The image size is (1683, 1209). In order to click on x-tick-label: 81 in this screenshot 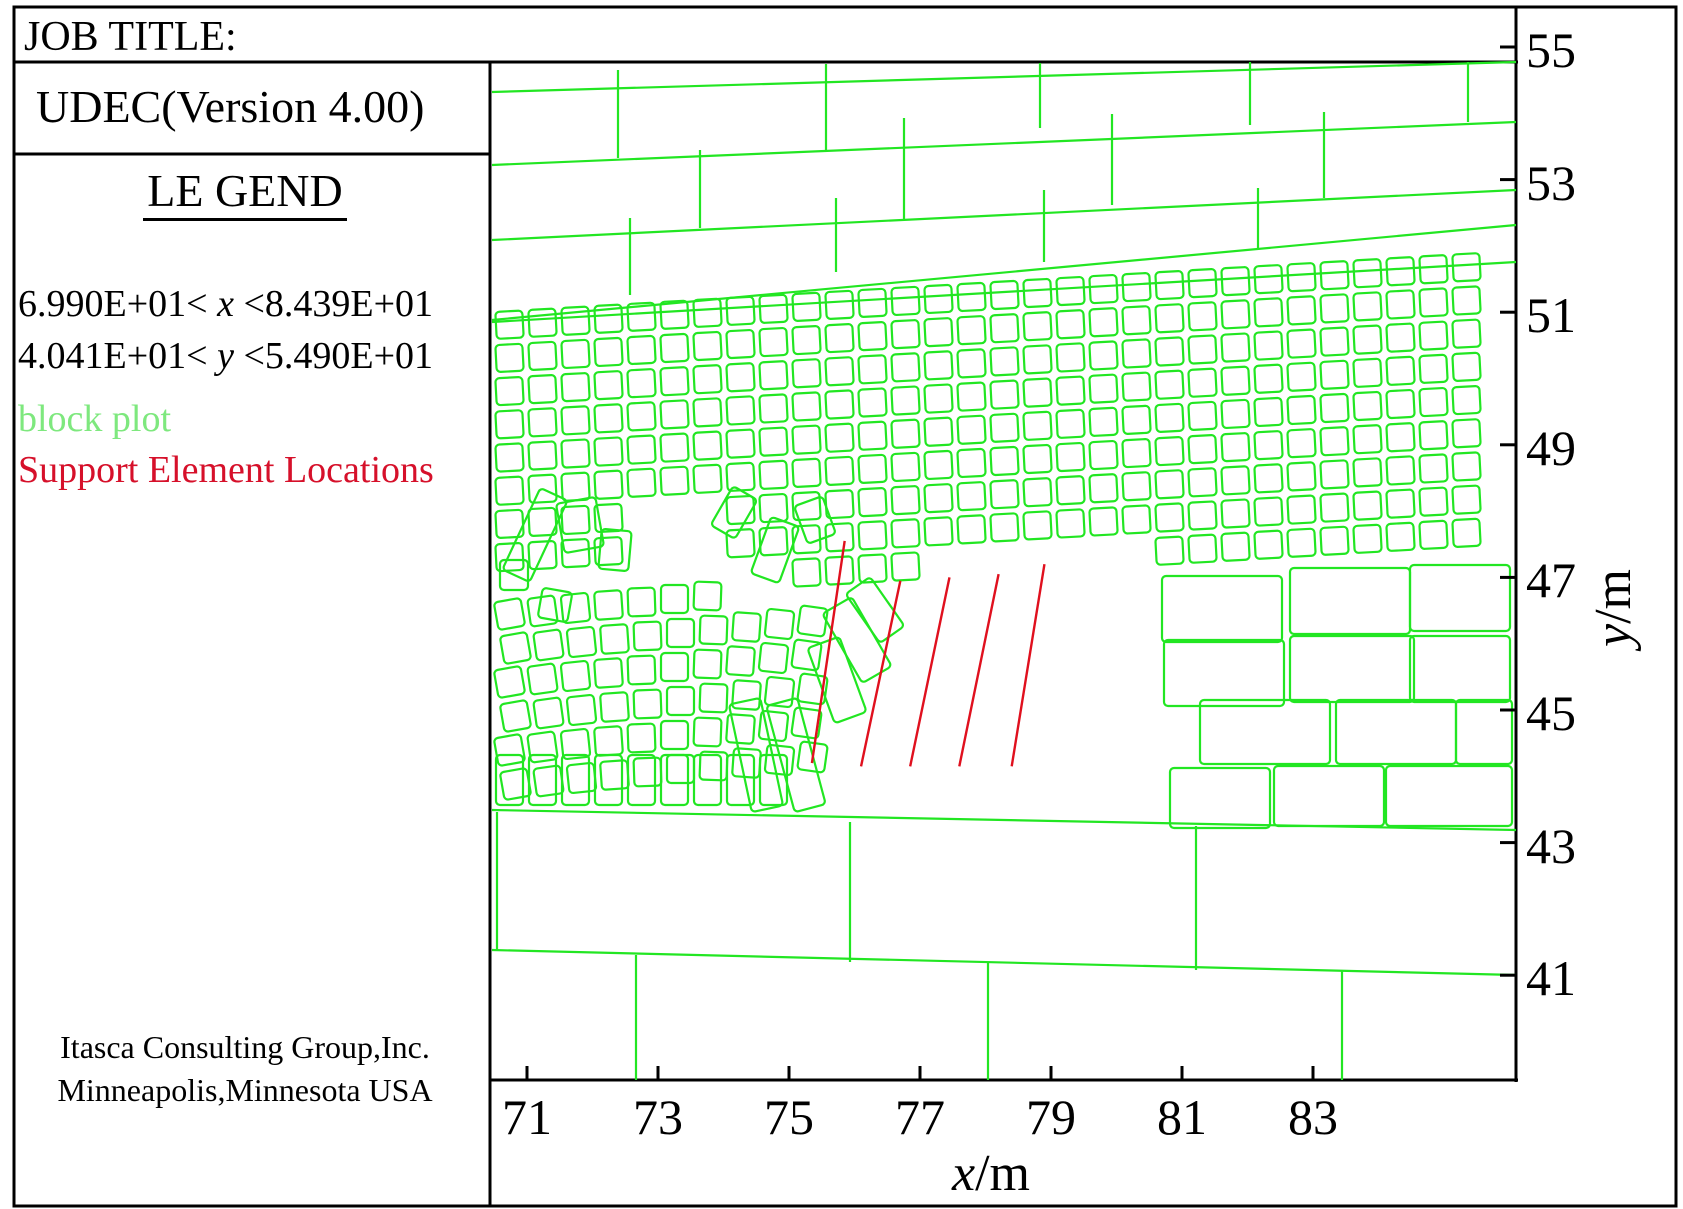, I will do `click(1182, 1117)`.